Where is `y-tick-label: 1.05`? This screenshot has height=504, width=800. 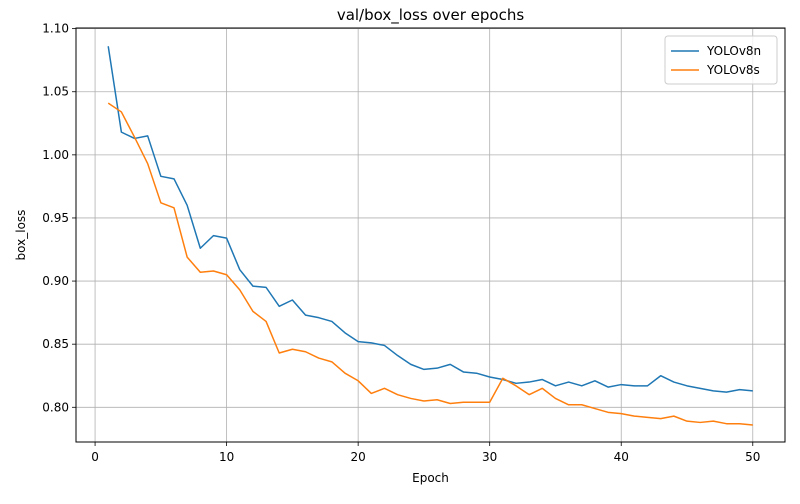
y-tick-label: 1.05 is located at coordinates (55, 92).